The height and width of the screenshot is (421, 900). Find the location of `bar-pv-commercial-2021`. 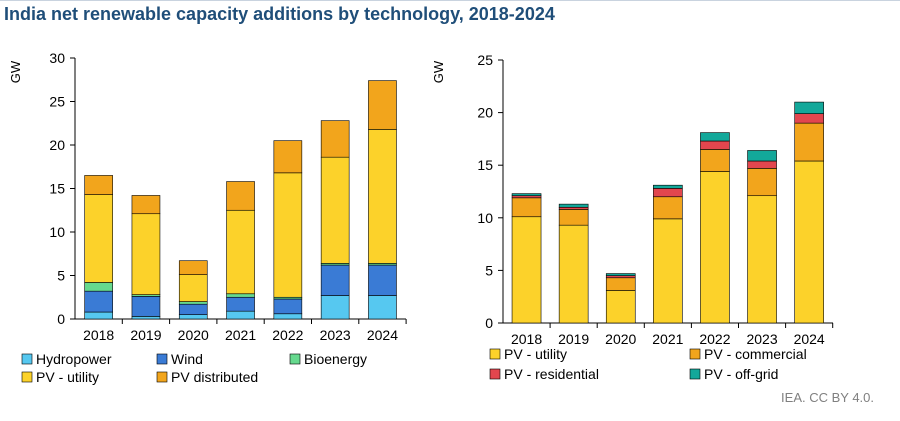

bar-pv-commercial-2021 is located at coordinates (668, 208).